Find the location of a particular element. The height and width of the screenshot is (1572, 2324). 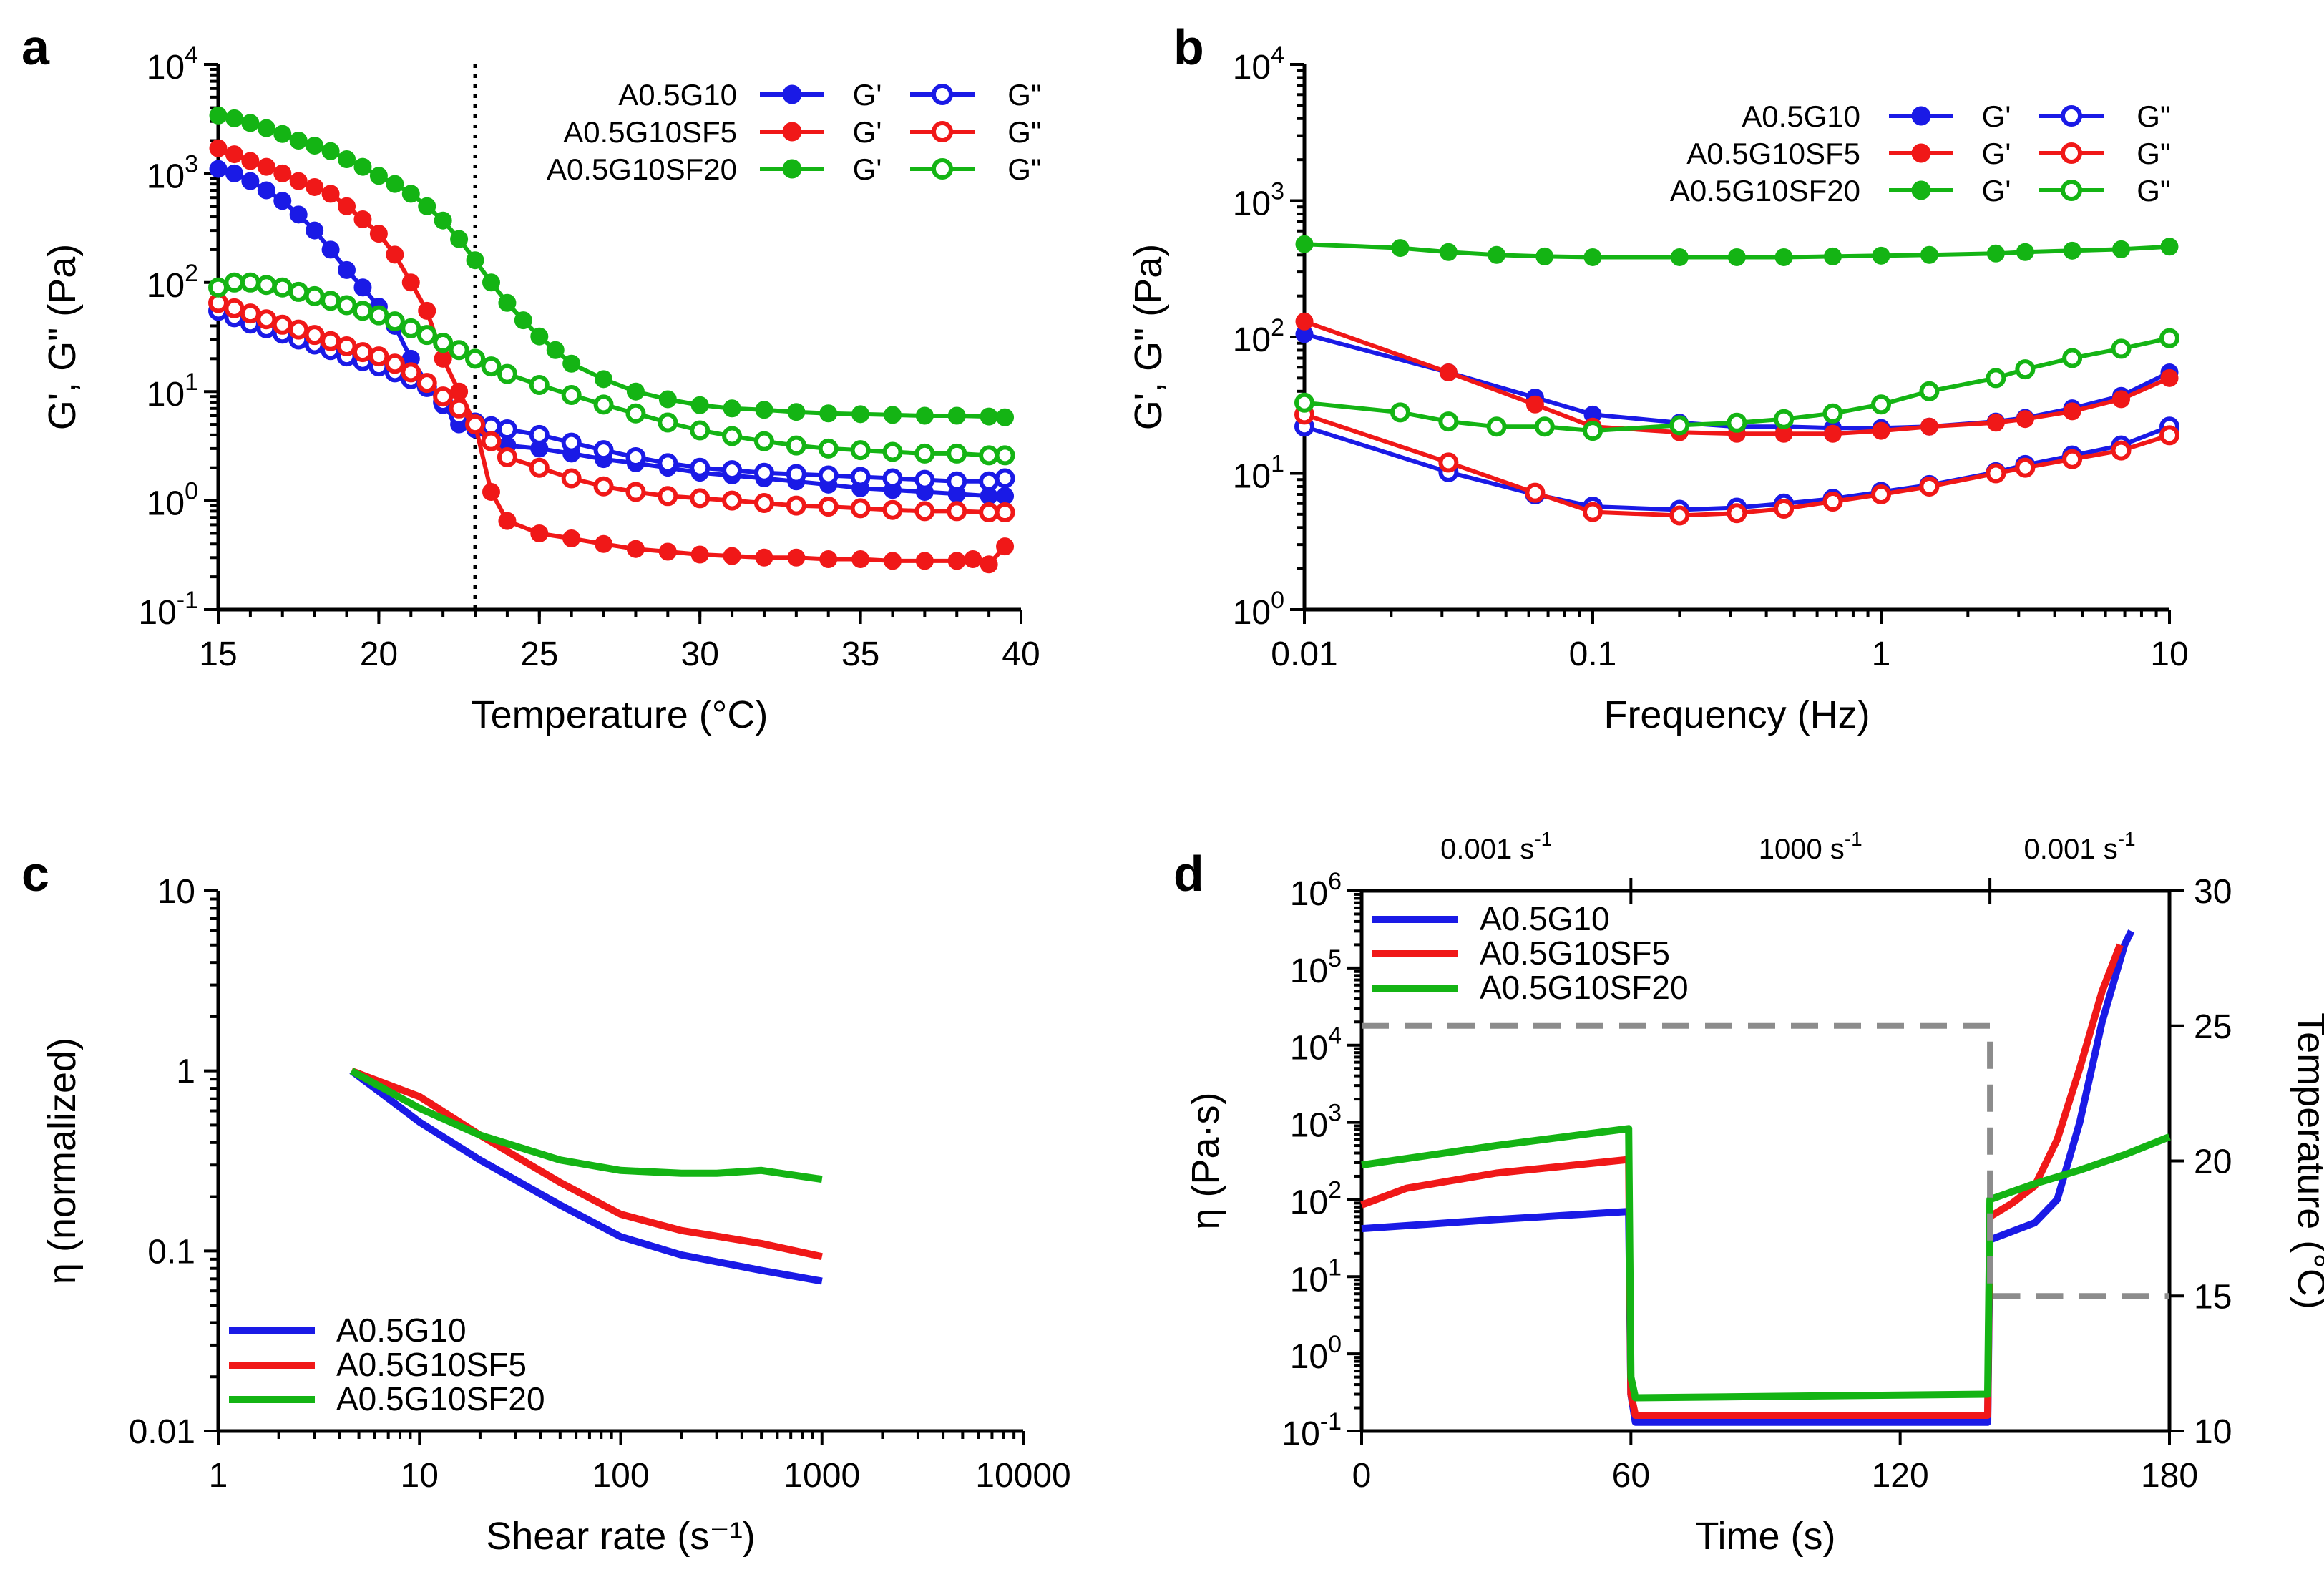

x-tick-label: 25 is located at coordinates (539, 654).